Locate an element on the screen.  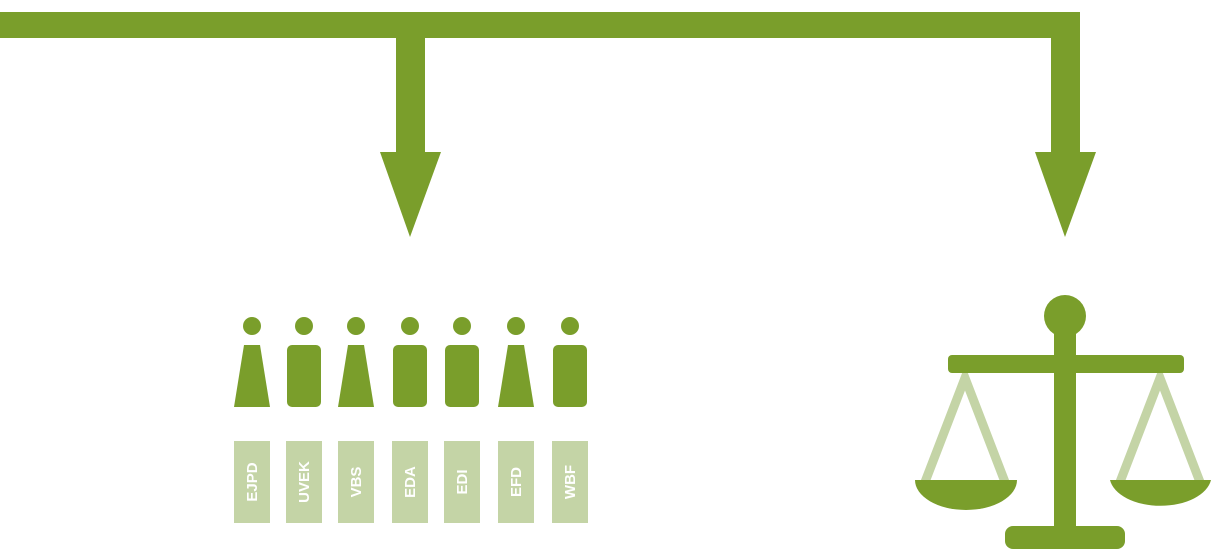
left-pan is located at coordinates (966, 495).